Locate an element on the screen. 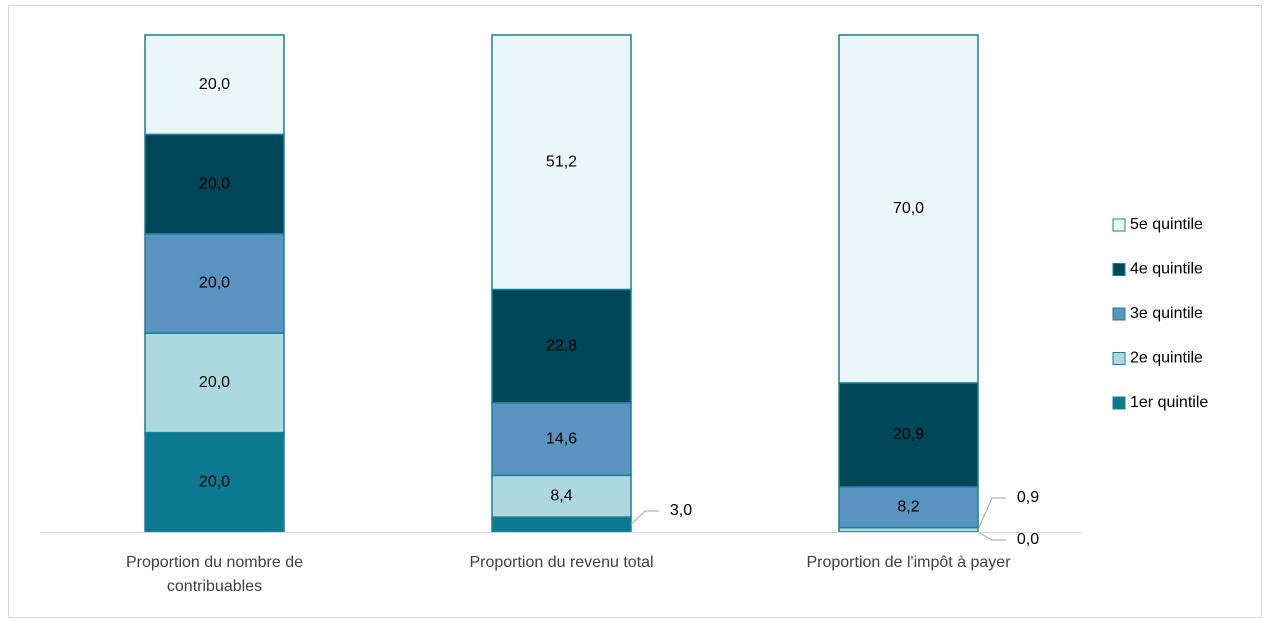 Image resolution: width=1264 pixels, height=620 pixels. x-tick-label: Proportion de l'impôt à payer is located at coordinates (908, 562).